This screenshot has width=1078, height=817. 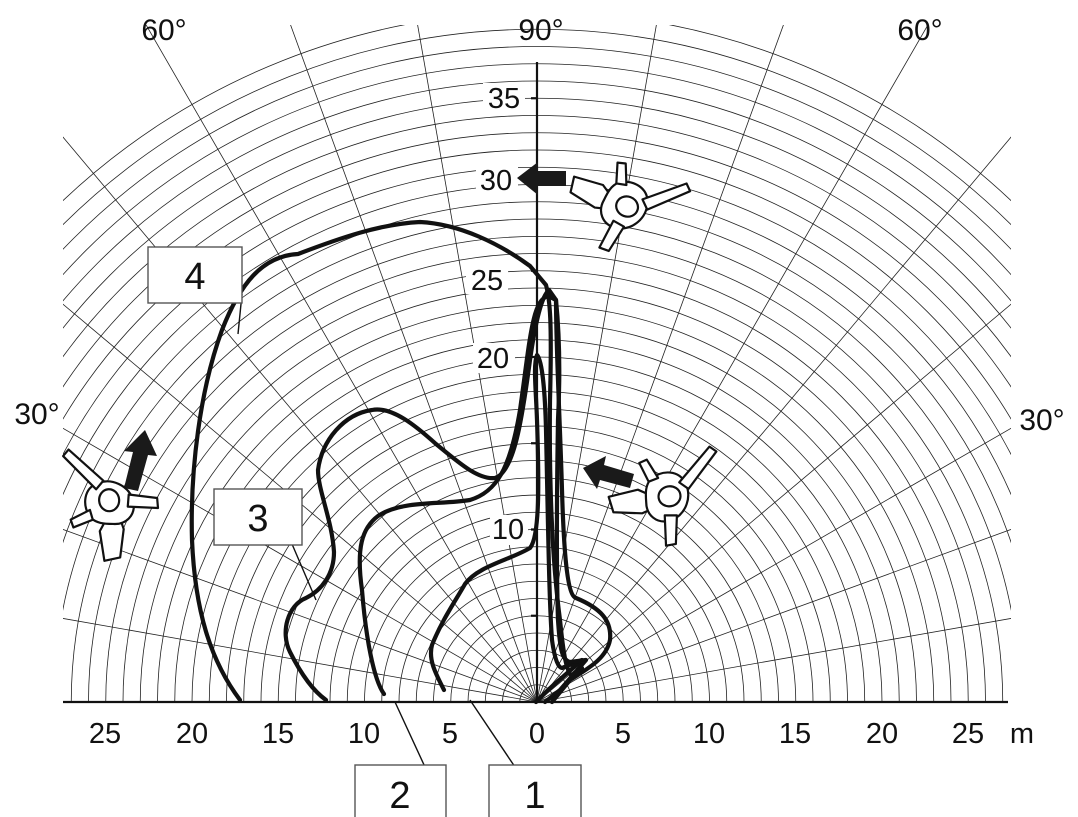 What do you see at coordinates (497, 314) in the screenshot?
I see `y-axis-labels: 10 20 25 30 35` at bounding box center [497, 314].